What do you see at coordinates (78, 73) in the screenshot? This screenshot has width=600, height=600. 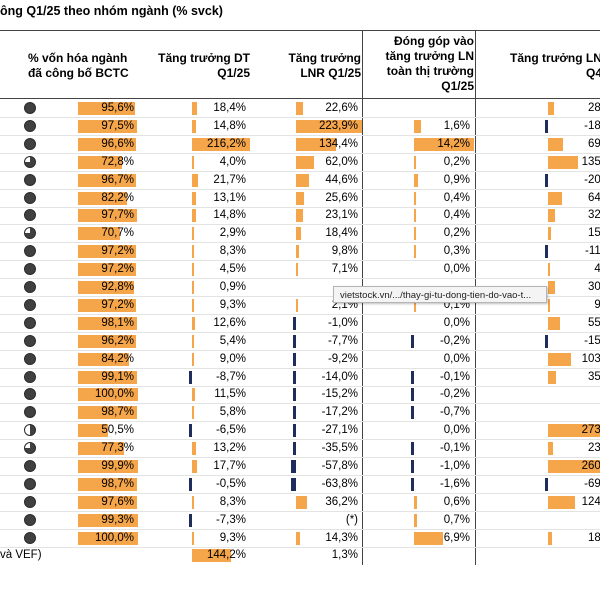 I see `header-line: đã công bố BCTC` at bounding box center [78, 73].